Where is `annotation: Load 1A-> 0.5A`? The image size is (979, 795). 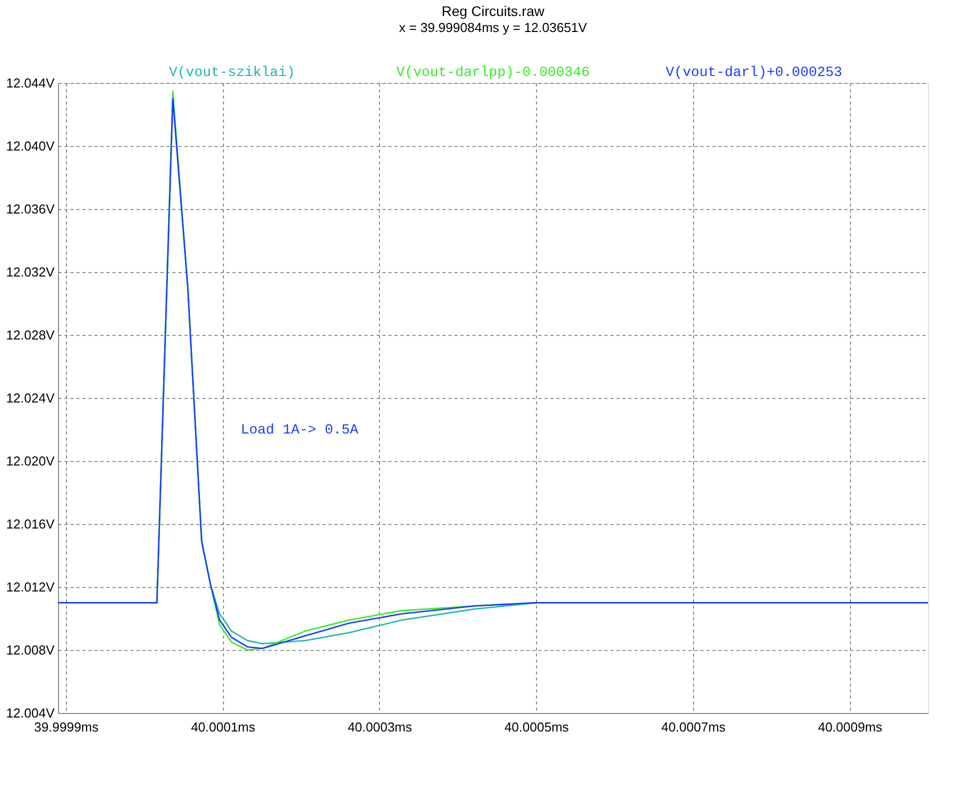 annotation: Load 1A-> 0.5A is located at coordinates (299, 430).